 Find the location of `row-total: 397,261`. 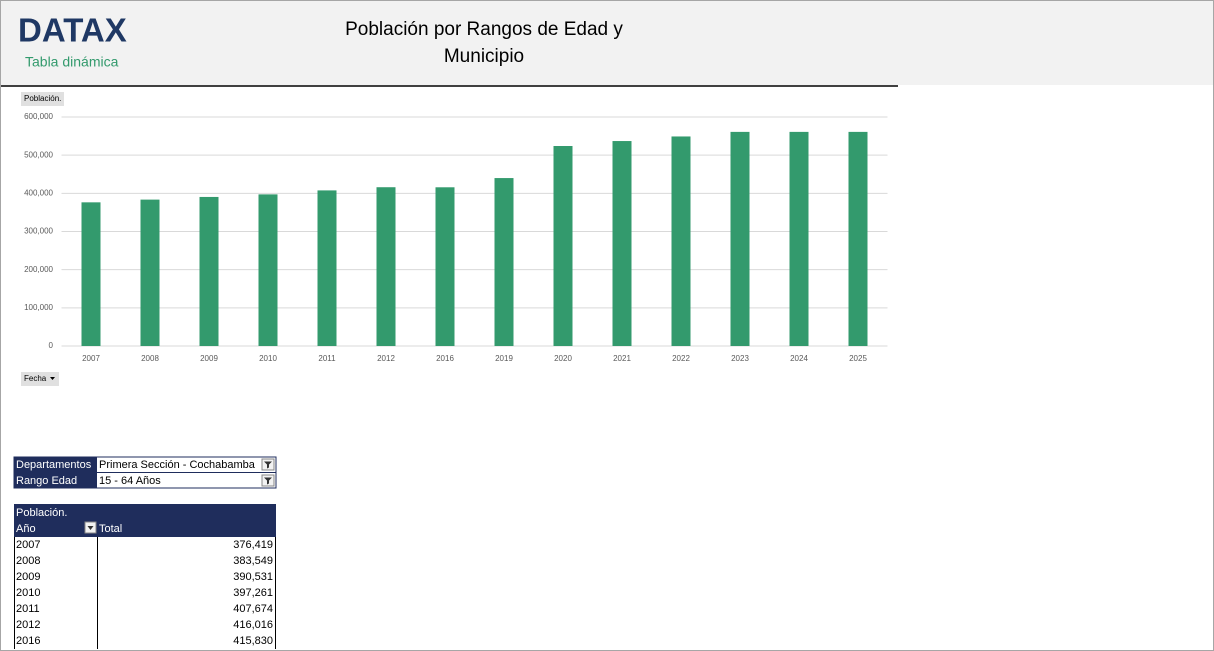

row-total: 397,261 is located at coordinates (253, 593).